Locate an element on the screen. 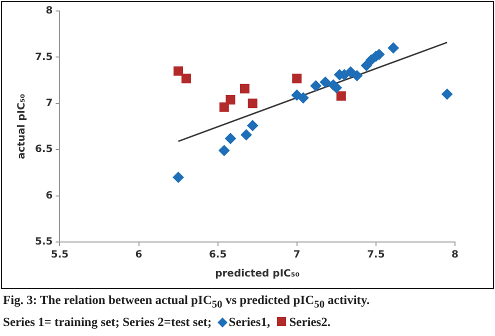 The width and height of the screenshot is (495, 336). legend-label: Series2. is located at coordinates (310, 321).